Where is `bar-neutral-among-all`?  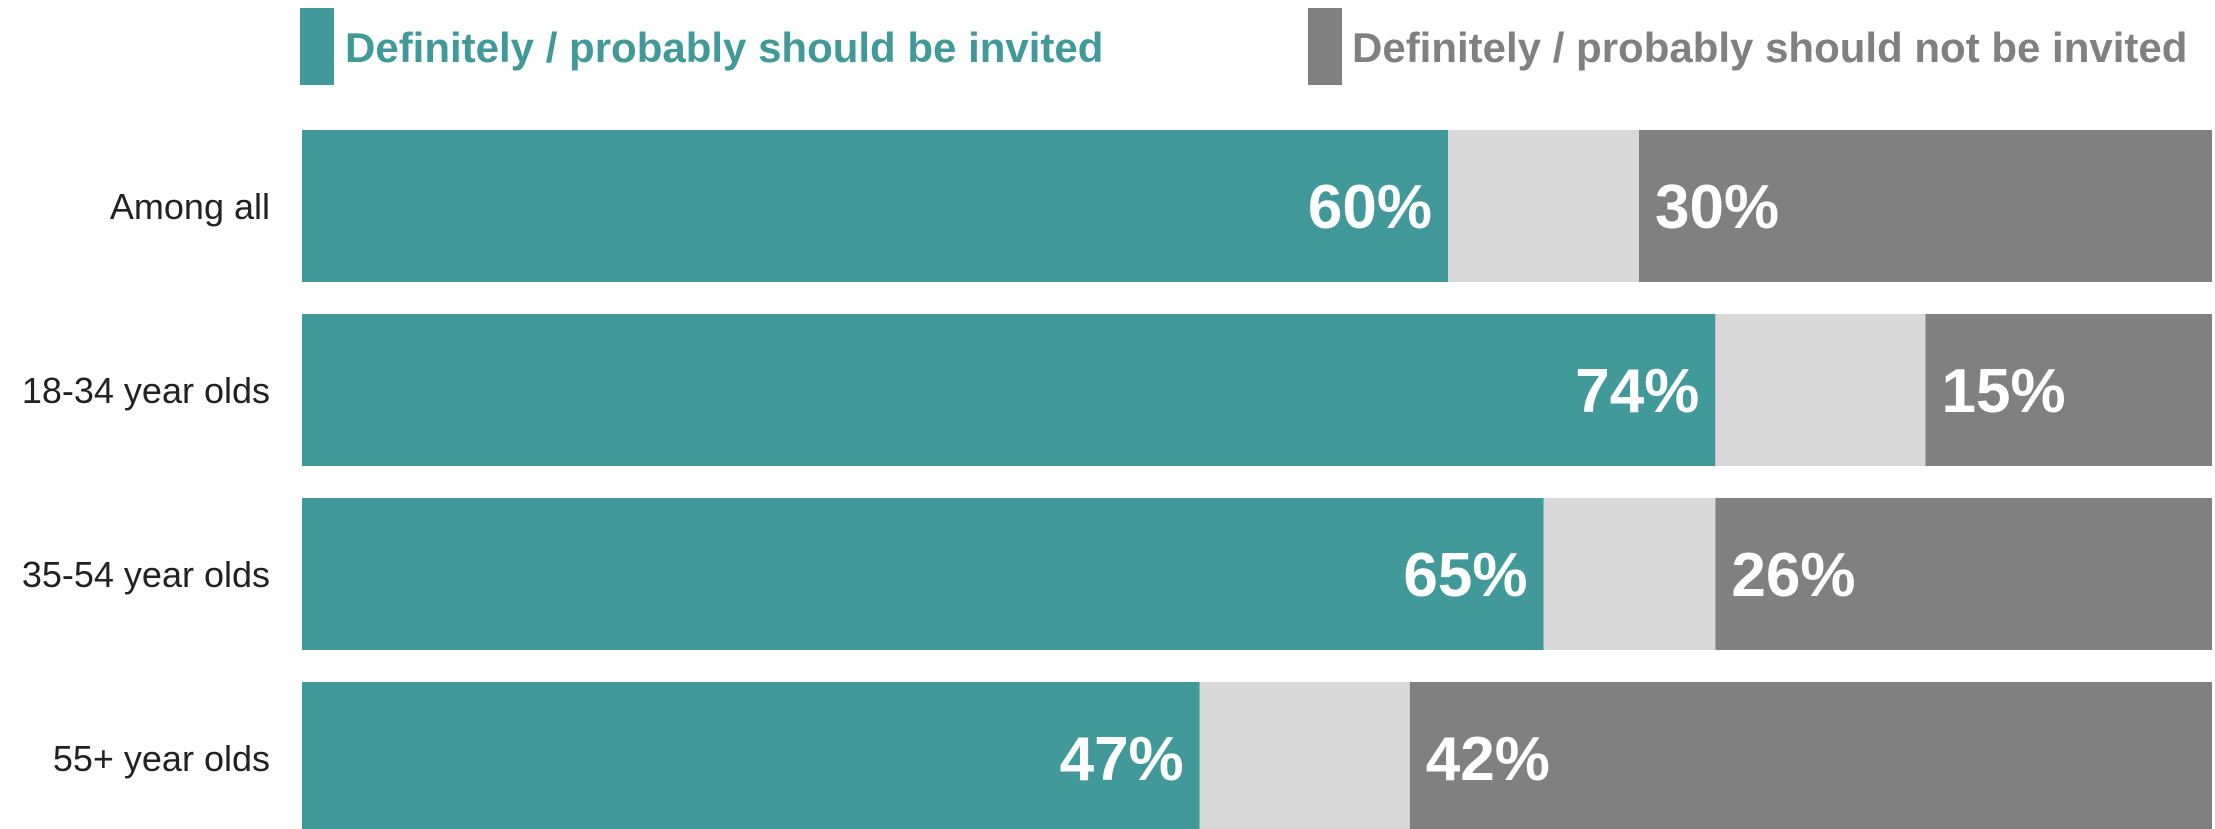
bar-neutral-among-all is located at coordinates (1543, 206).